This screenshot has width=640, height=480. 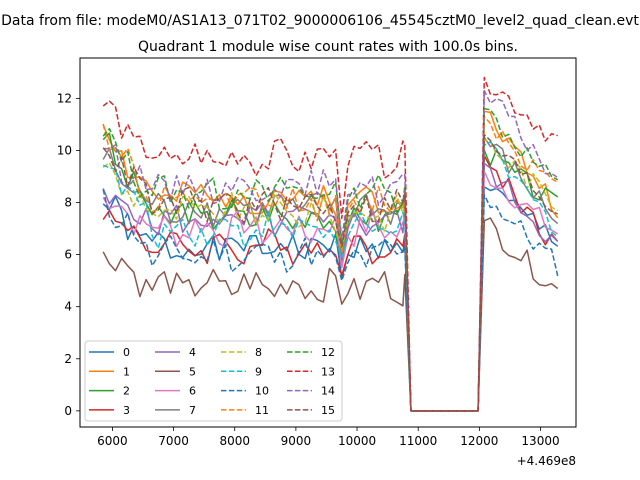 What do you see at coordinates (328, 352) in the screenshot?
I see `legend-label: 12` at bounding box center [328, 352].